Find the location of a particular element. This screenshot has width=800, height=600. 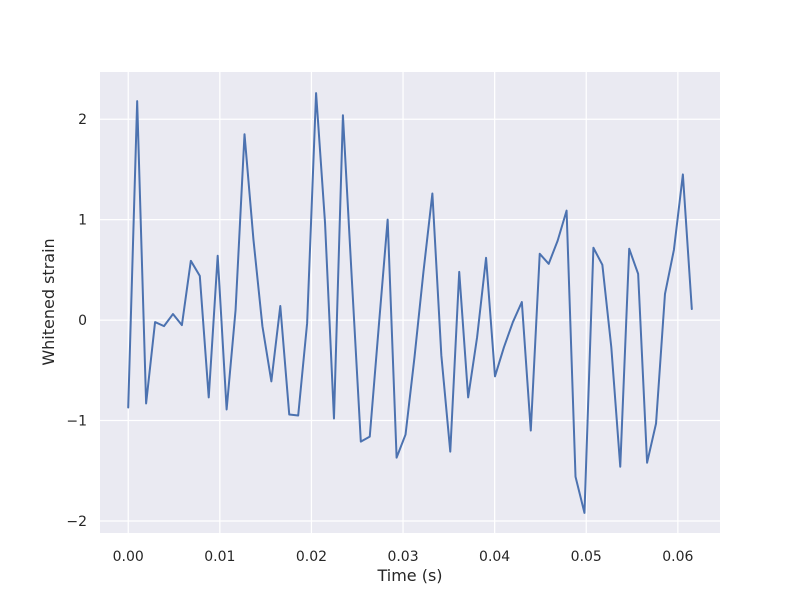

y-tick-label: 0 is located at coordinates (82, 321).